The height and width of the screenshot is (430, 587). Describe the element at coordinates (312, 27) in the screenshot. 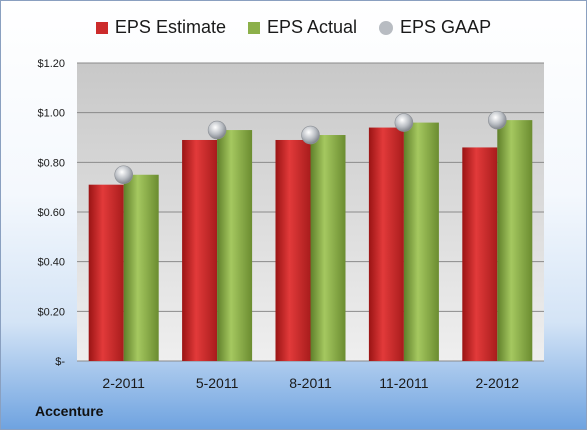

I see `legend-label-actual: EPS Actual` at that location.